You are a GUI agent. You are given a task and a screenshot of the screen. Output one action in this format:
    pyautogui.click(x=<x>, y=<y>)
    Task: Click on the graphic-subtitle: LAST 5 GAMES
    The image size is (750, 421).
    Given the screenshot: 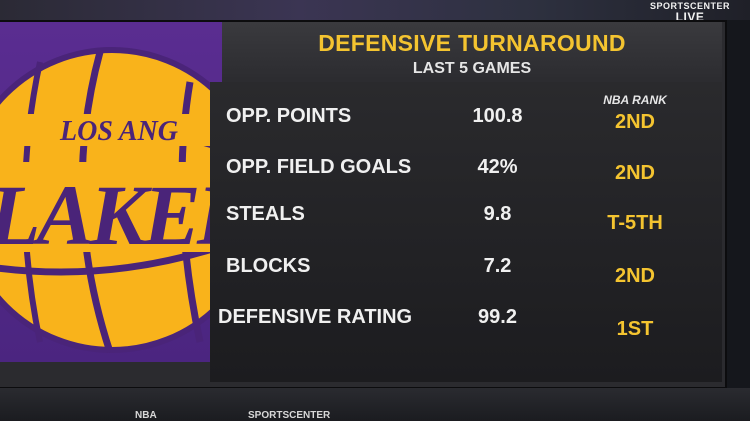 What is the action you would take?
    pyautogui.click(x=472, y=68)
    